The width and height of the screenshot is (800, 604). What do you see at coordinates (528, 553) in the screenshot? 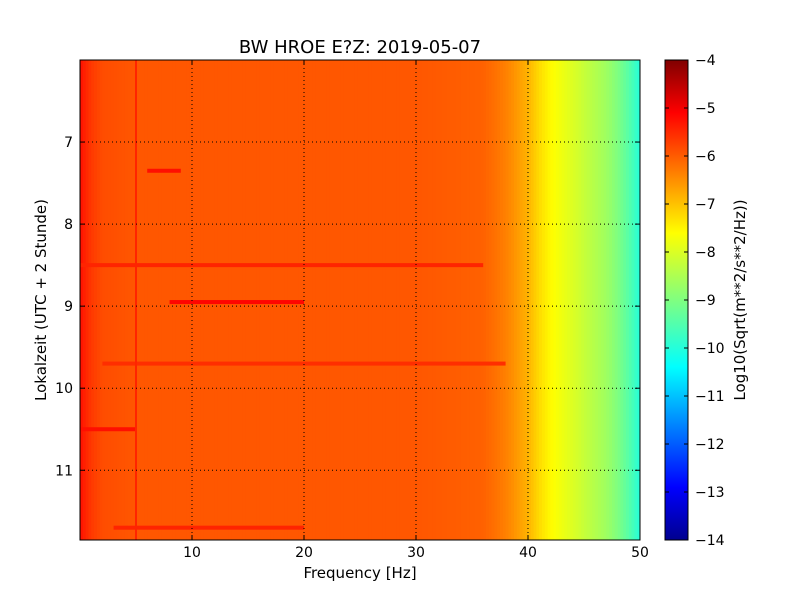
I see `x-tick-label: 40` at bounding box center [528, 553].